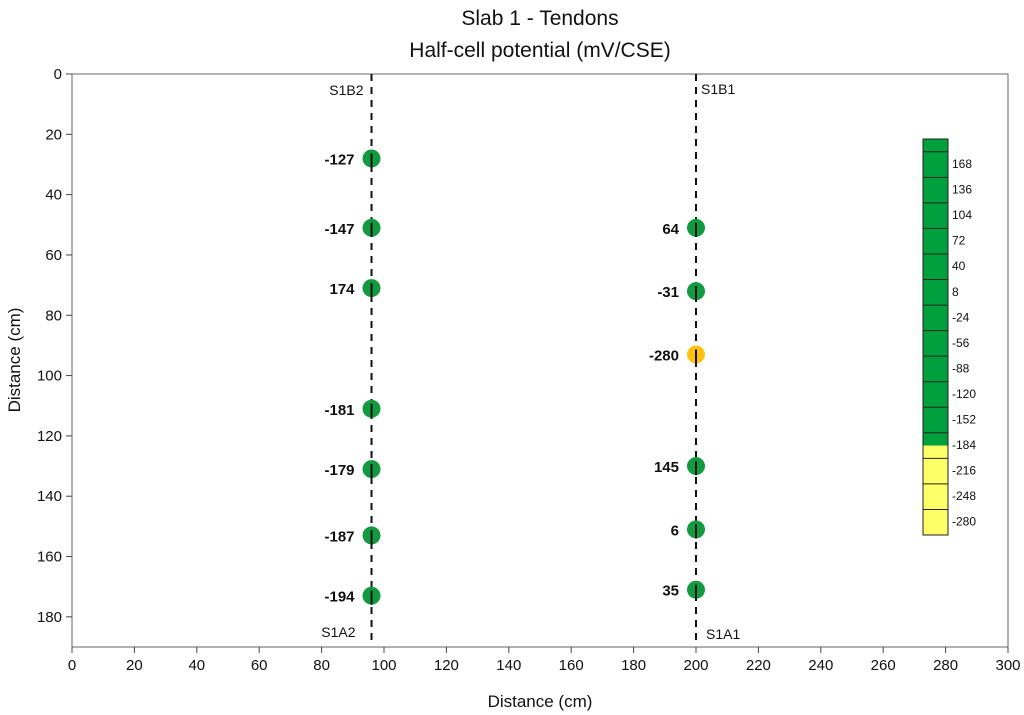 The height and width of the screenshot is (715, 1024). I want to click on y-tick-label: 120, so click(49, 436).